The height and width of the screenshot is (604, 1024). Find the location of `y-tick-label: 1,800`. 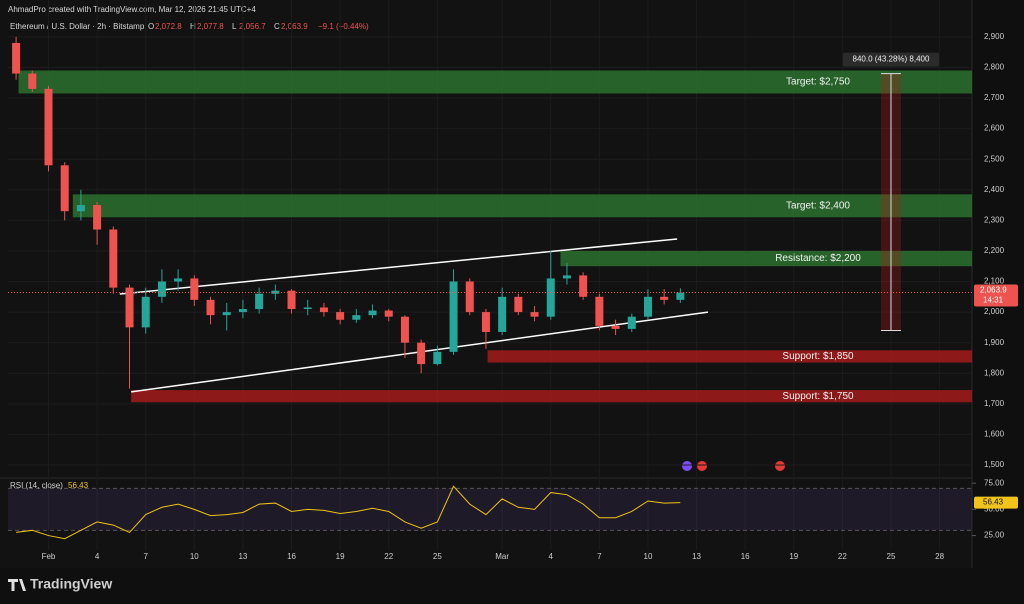

y-tick-label: 1,800 is located at coordinates (994, 372).